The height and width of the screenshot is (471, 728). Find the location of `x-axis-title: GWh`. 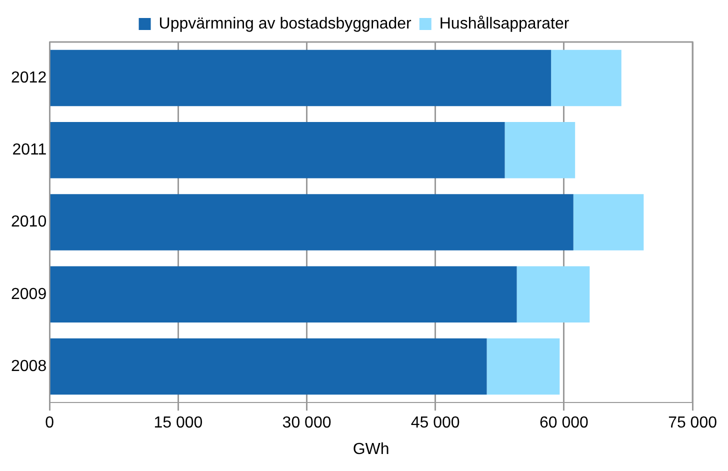

x-axis-title: GWh is located at coordinates (371, 449).